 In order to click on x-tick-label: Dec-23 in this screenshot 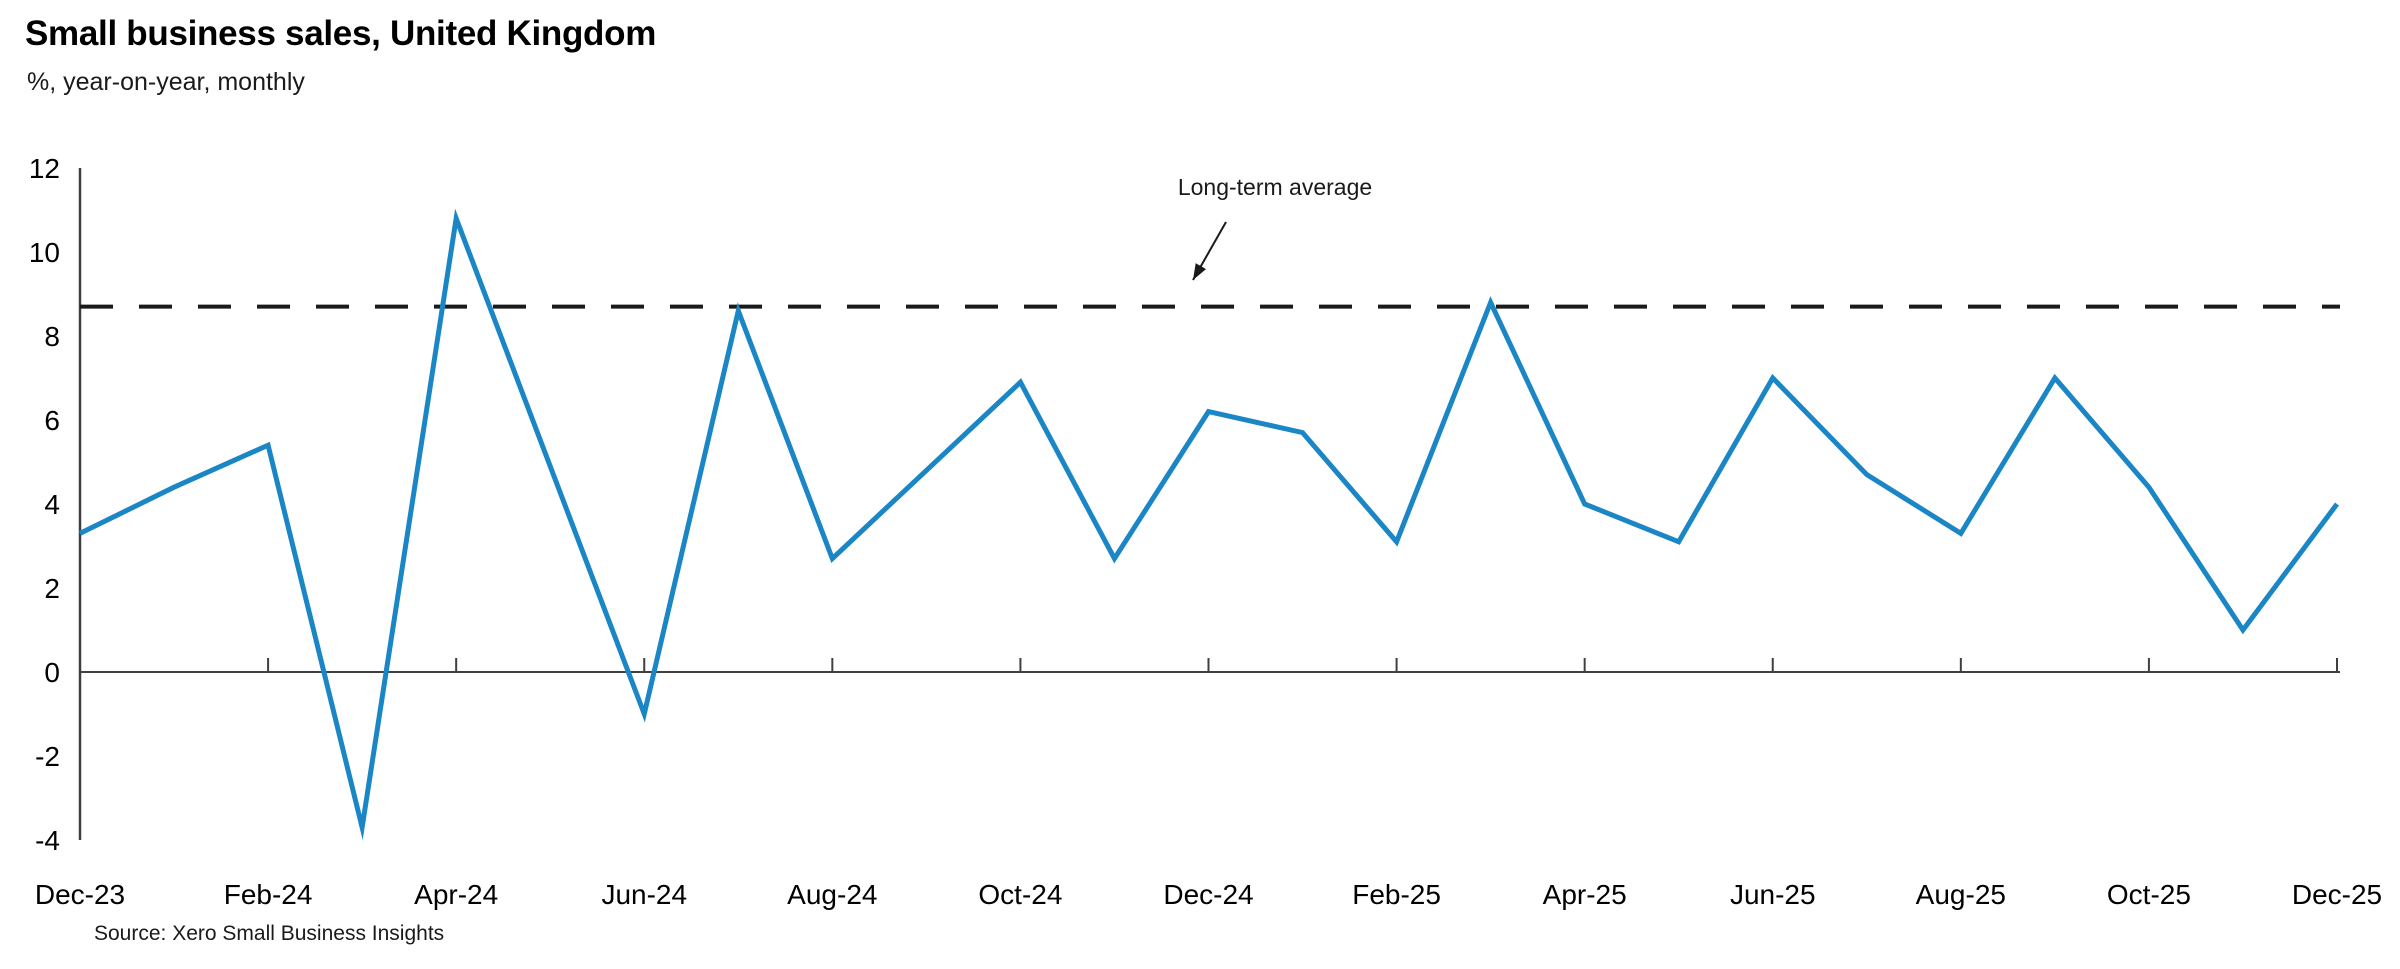, I will do `click(80, 894)`.